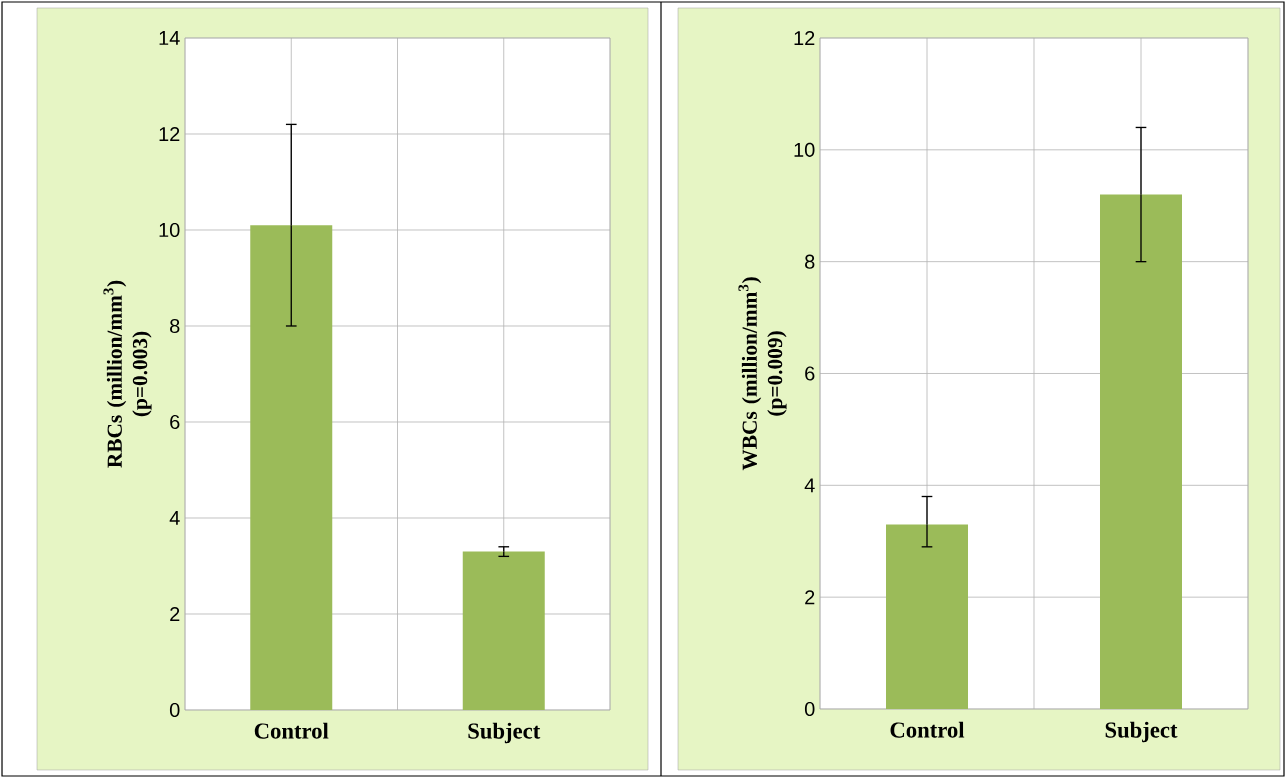 Image resolution: width=1286 pixels, height=778 pixels. What do you see at coordinates (169, 38) in the screenshot?
I see `y-tick-label: 14` at bounding box center [169, 38].